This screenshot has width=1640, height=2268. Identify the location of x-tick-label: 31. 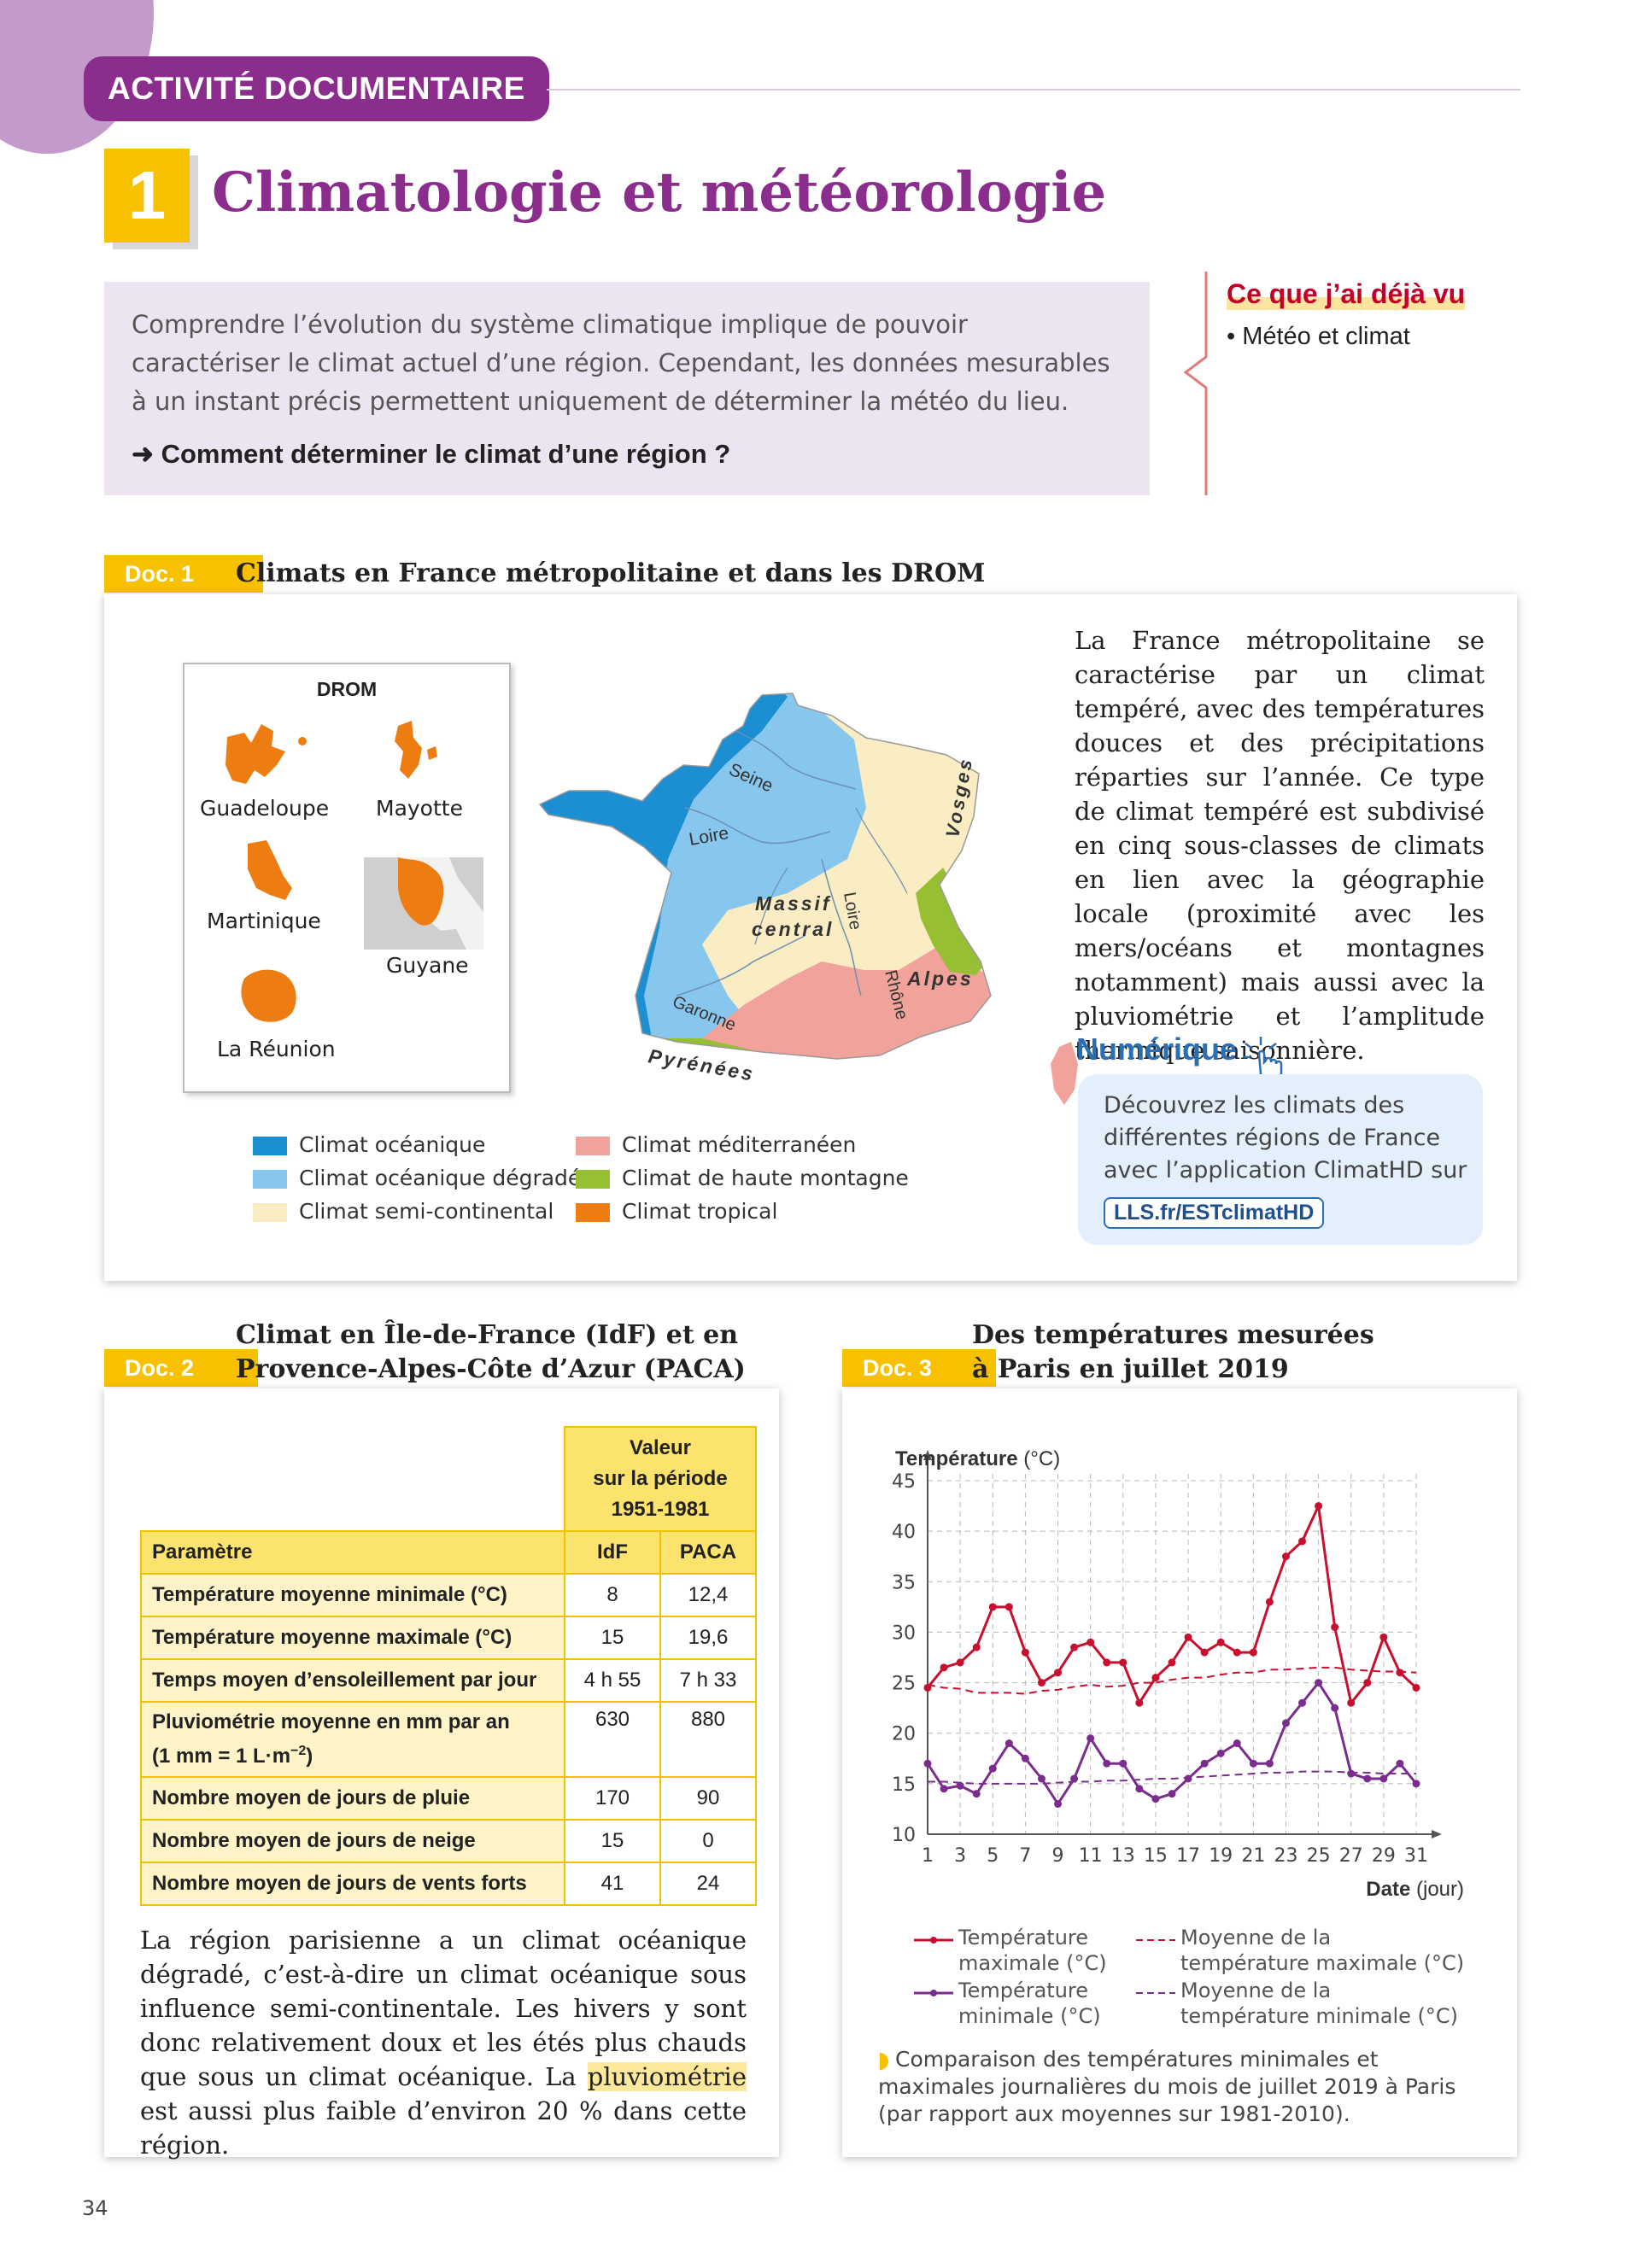
(1416, 1856).